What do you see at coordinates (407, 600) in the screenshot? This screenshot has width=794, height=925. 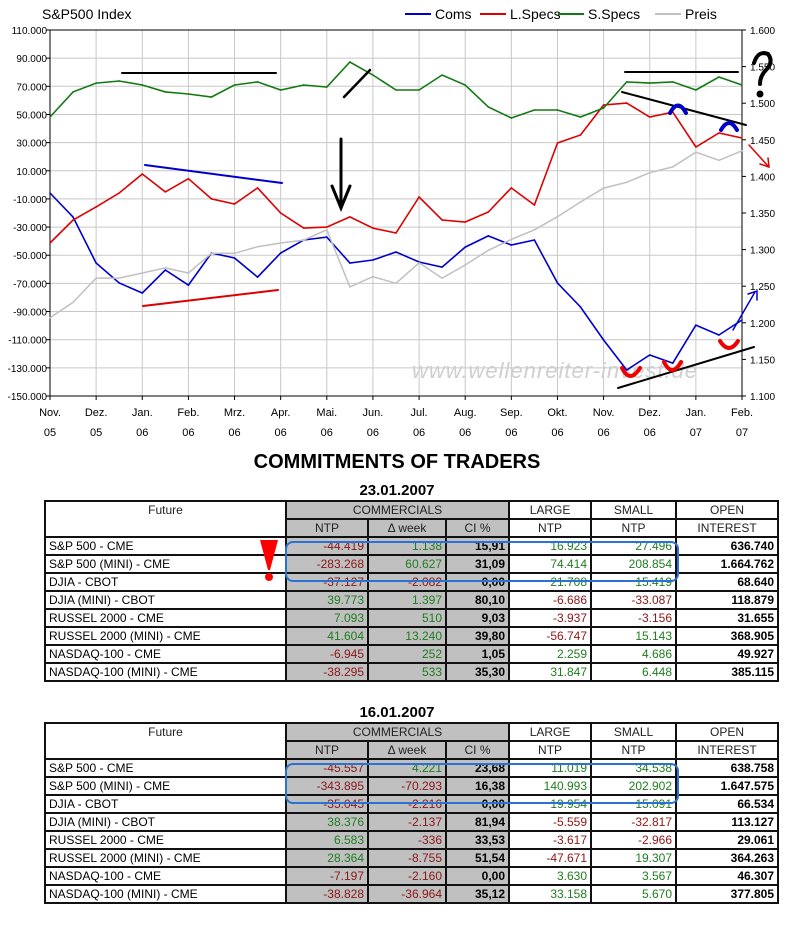 I see `cell-commercials-delta-week: 1.397` at bounding box center [407, 600].